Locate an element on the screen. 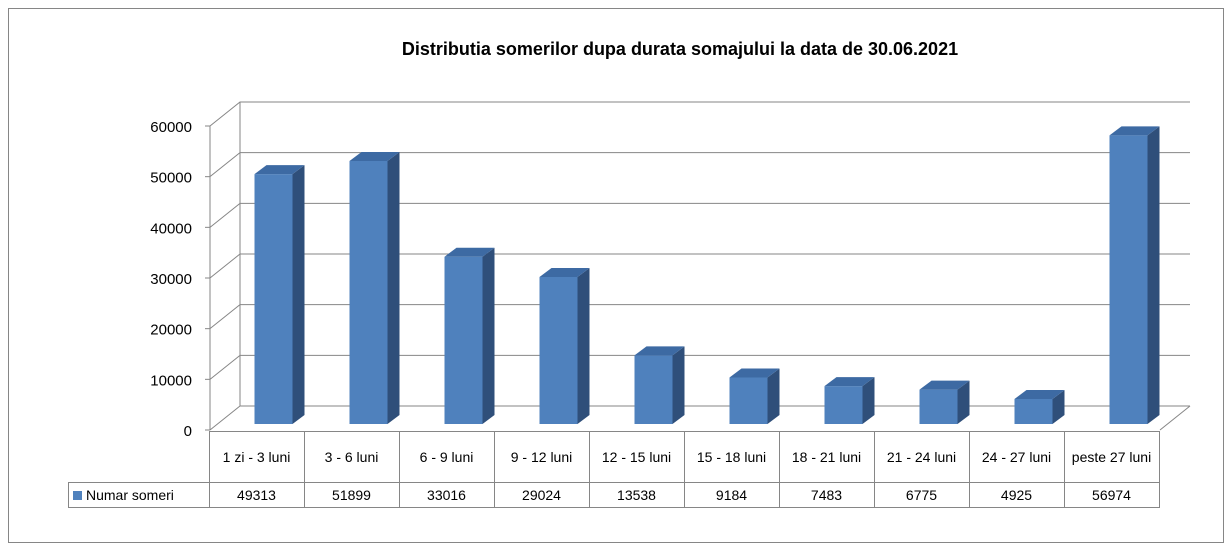  category-label: peste 27 luni is located at coordinates (1111, 457).